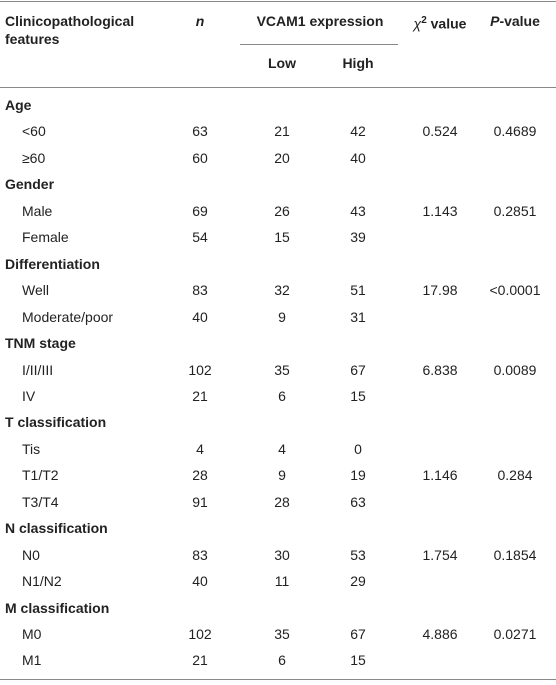 Image resolution: width=556 pixels, height=685 pixels. I want to click on low-cell: 28, so click(282, 501).